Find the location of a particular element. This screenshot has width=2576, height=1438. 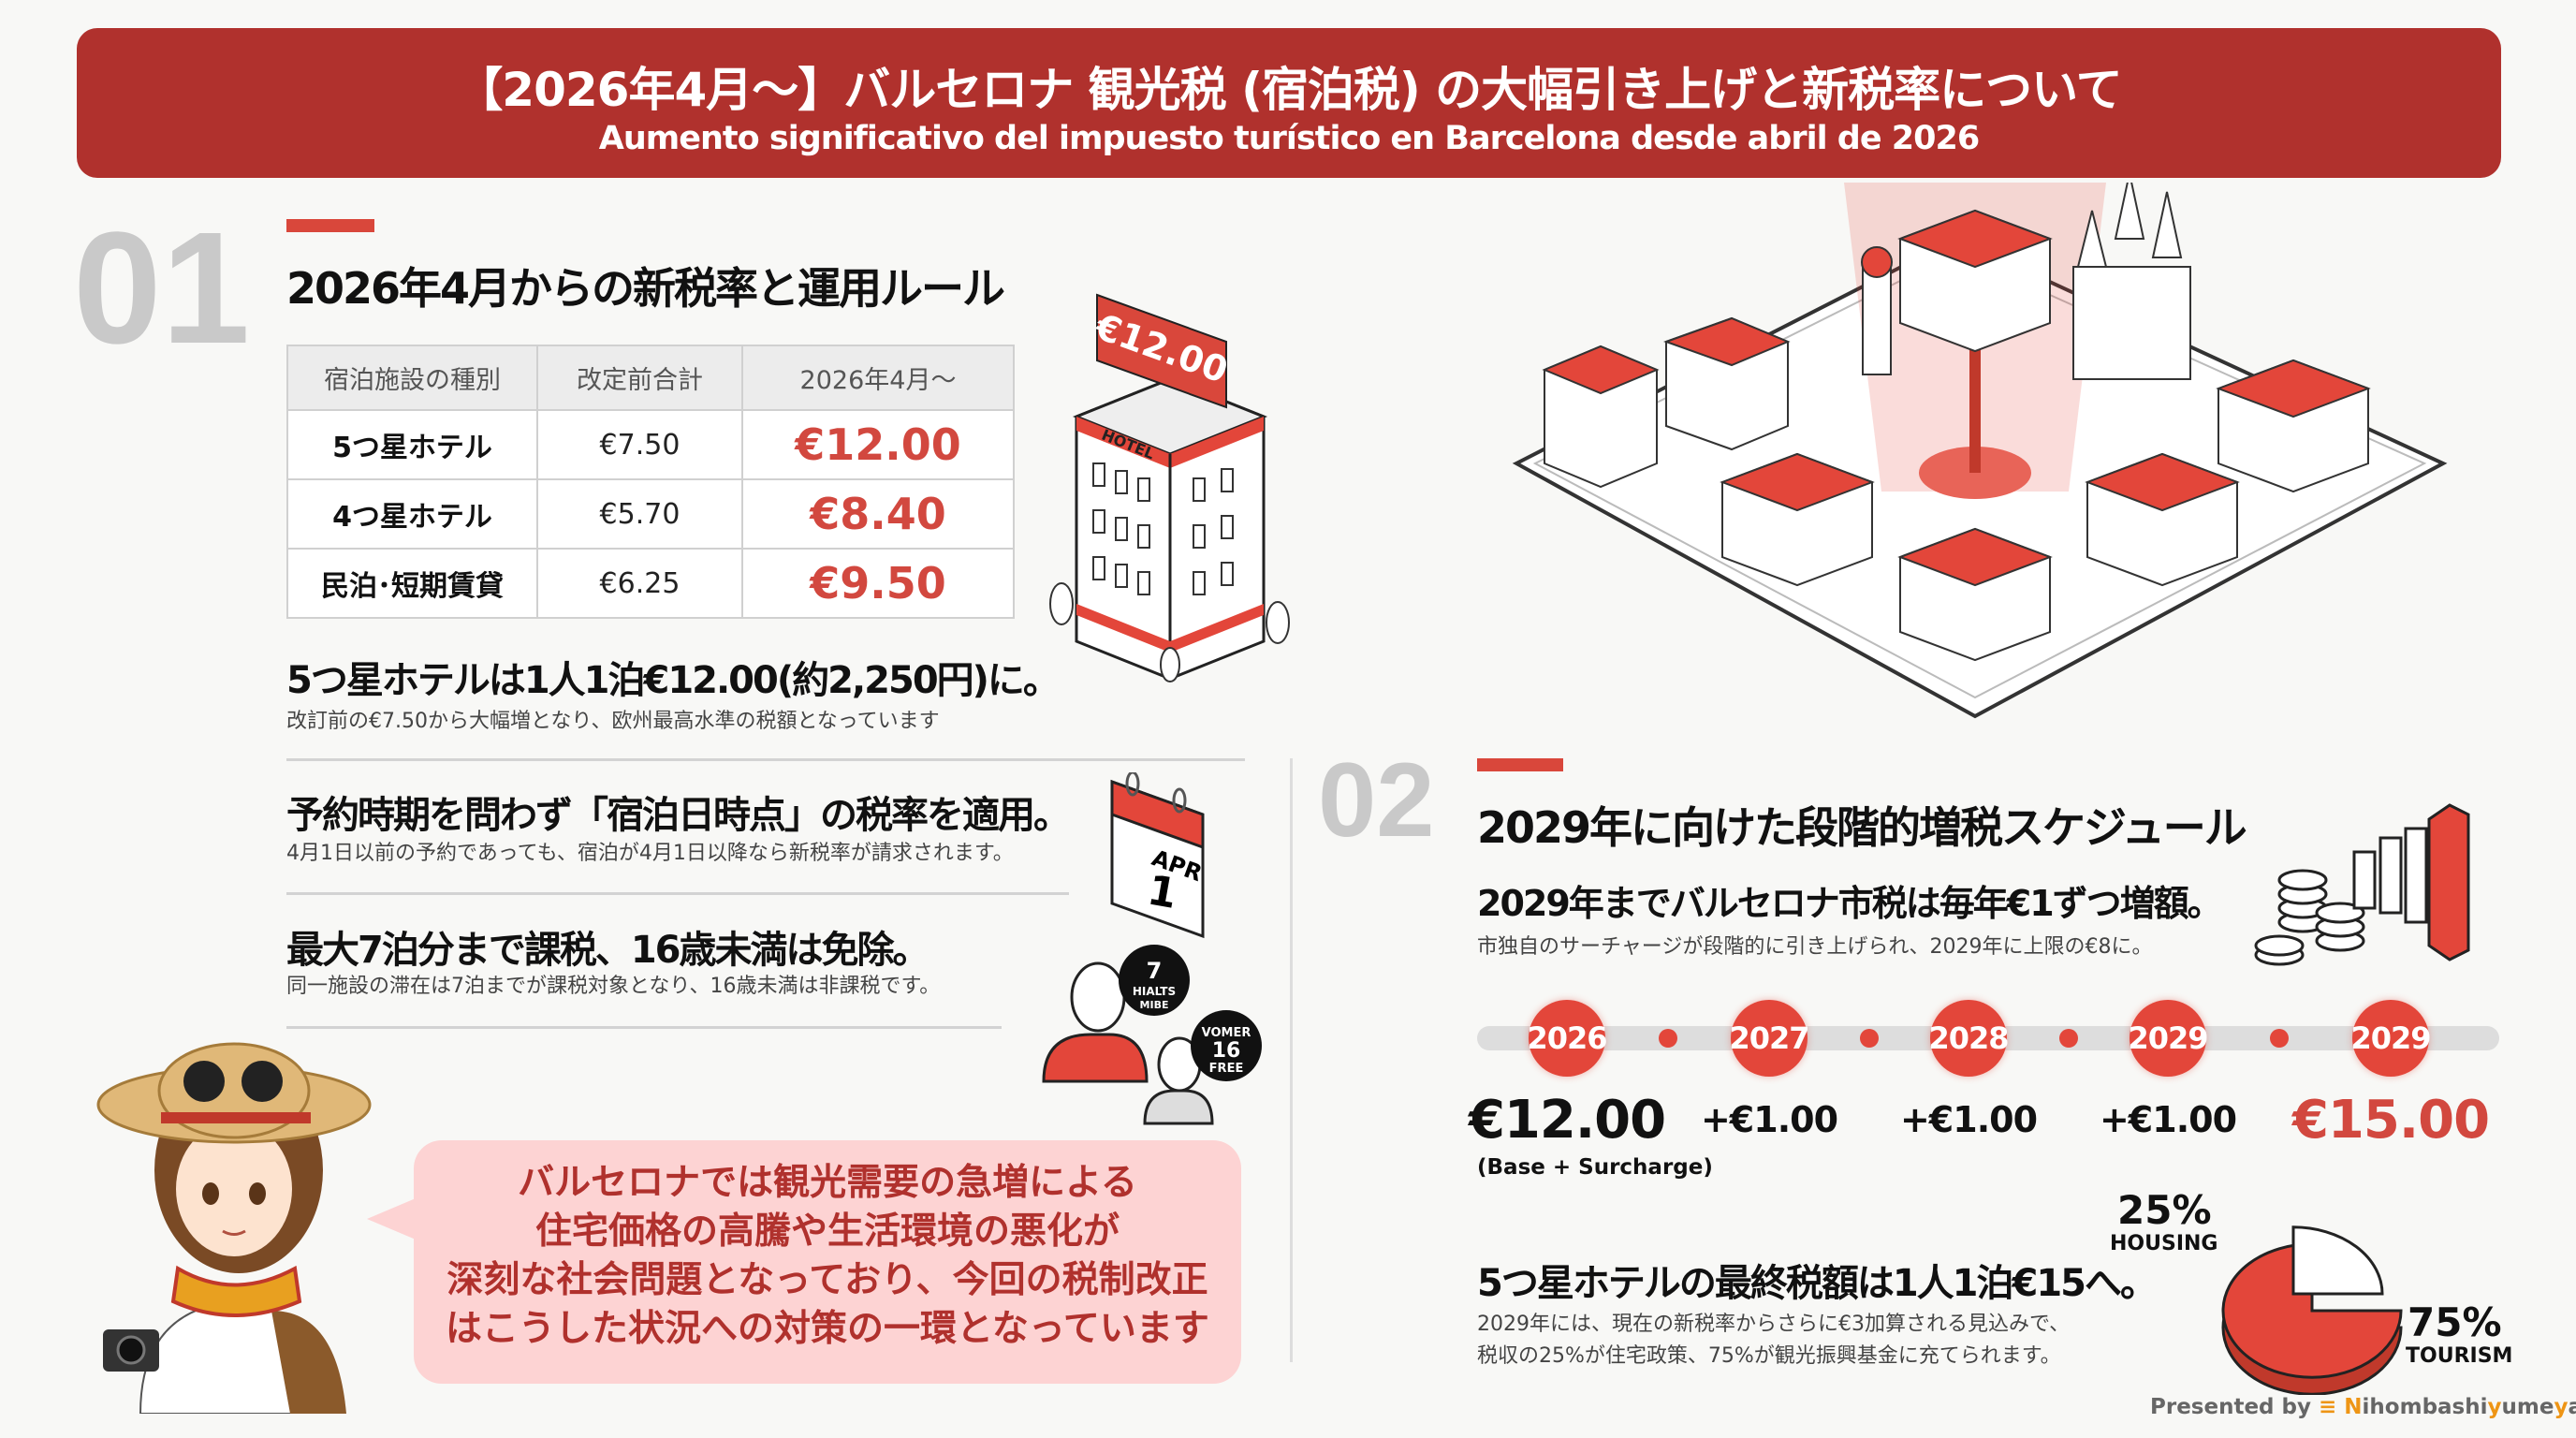

child-badge-num: 16 is located at coordinates (1226, 1051).